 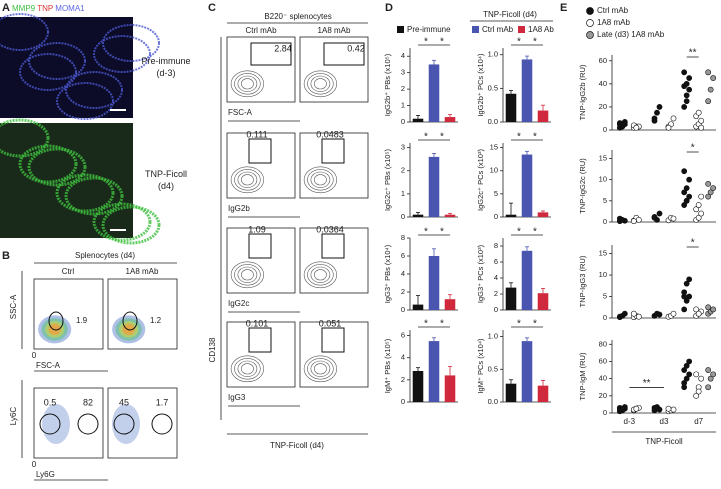 I want to click on gate-value: 1.7, so click(x=162, y=402).